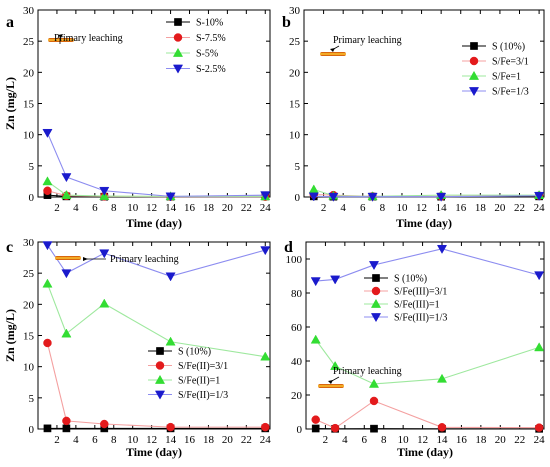  I want to click on legend-label: S/Fe(II)=1/3, so click(203, 395).